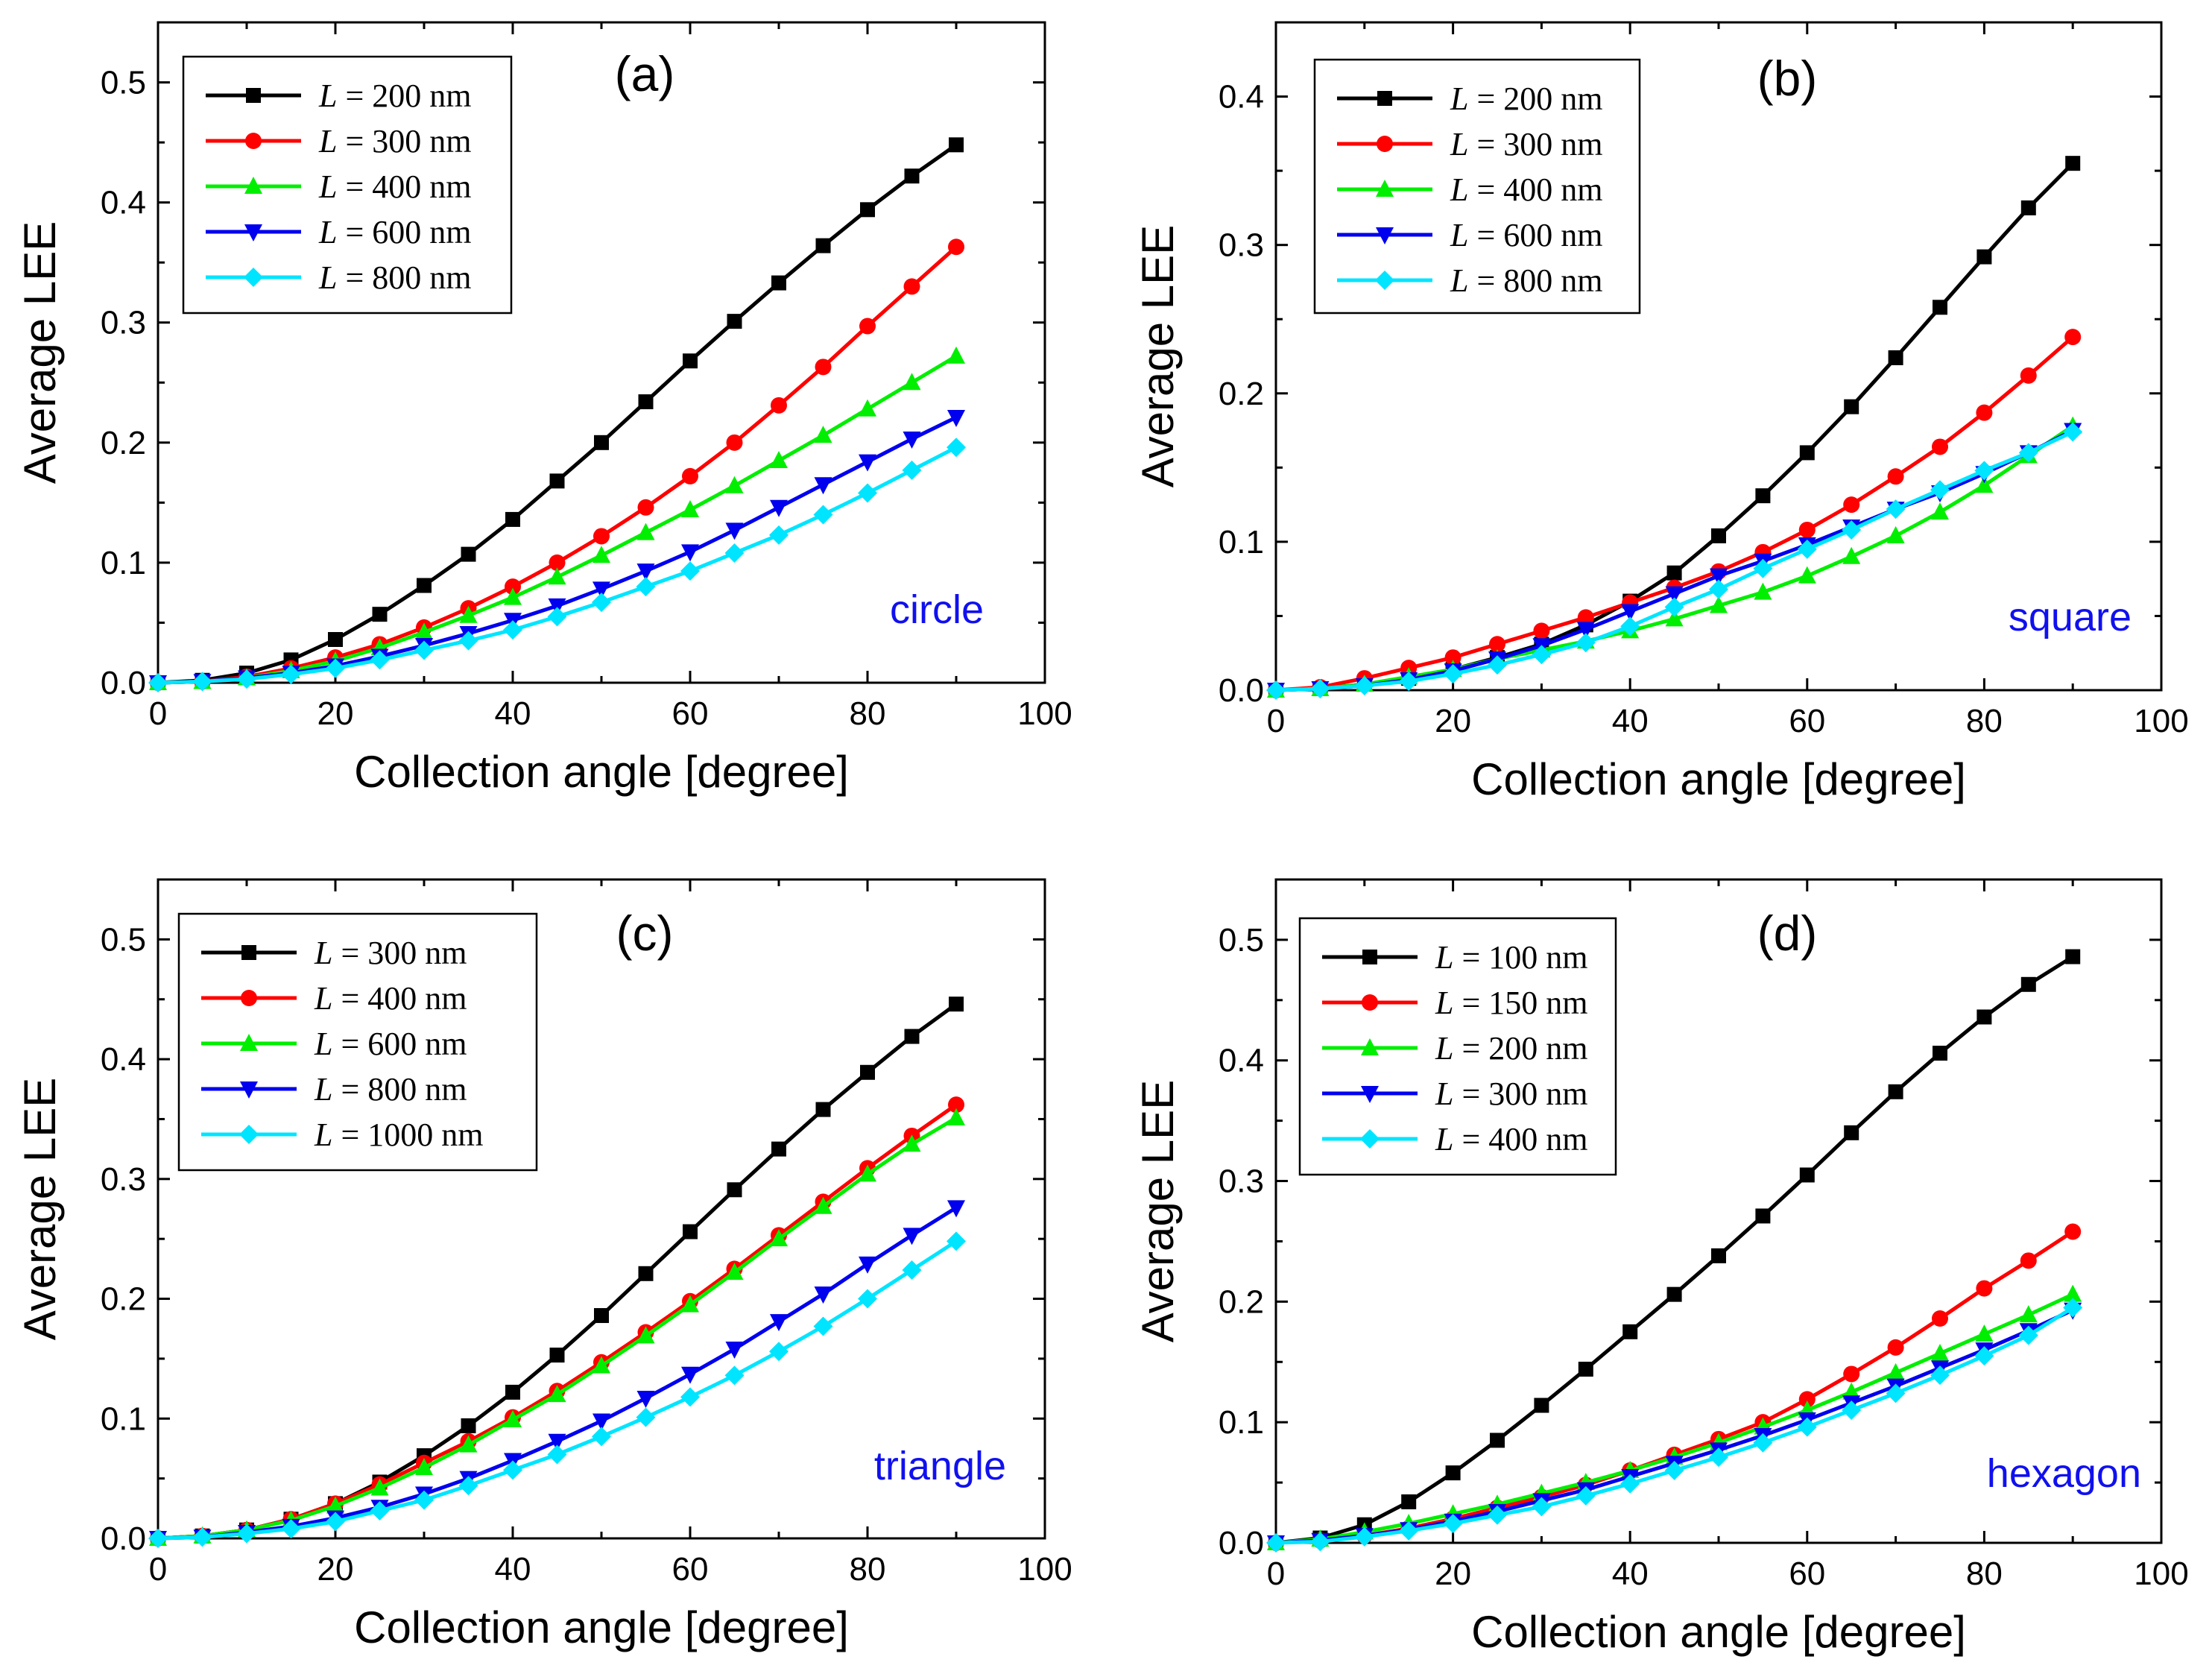  I want to click on legend-label: L = 1000 nm, so click(399, 1135).